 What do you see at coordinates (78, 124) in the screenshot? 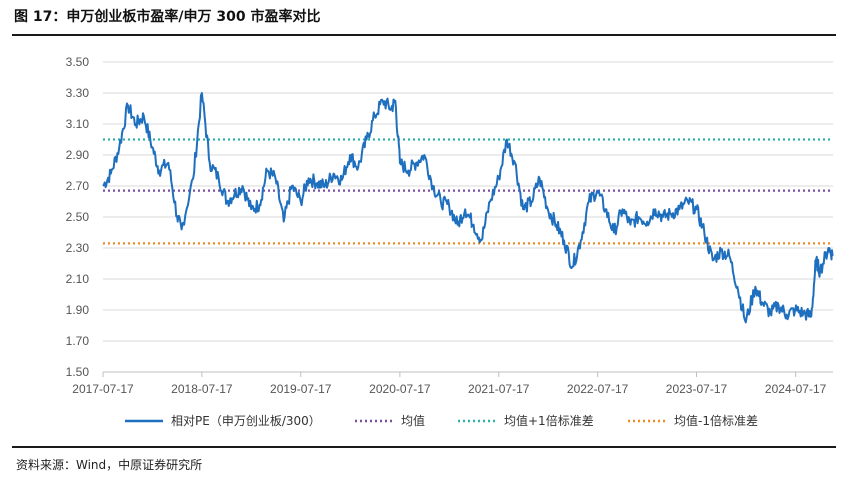
I see `y-tick-label: 3.10` at bounding box center [78, 124].